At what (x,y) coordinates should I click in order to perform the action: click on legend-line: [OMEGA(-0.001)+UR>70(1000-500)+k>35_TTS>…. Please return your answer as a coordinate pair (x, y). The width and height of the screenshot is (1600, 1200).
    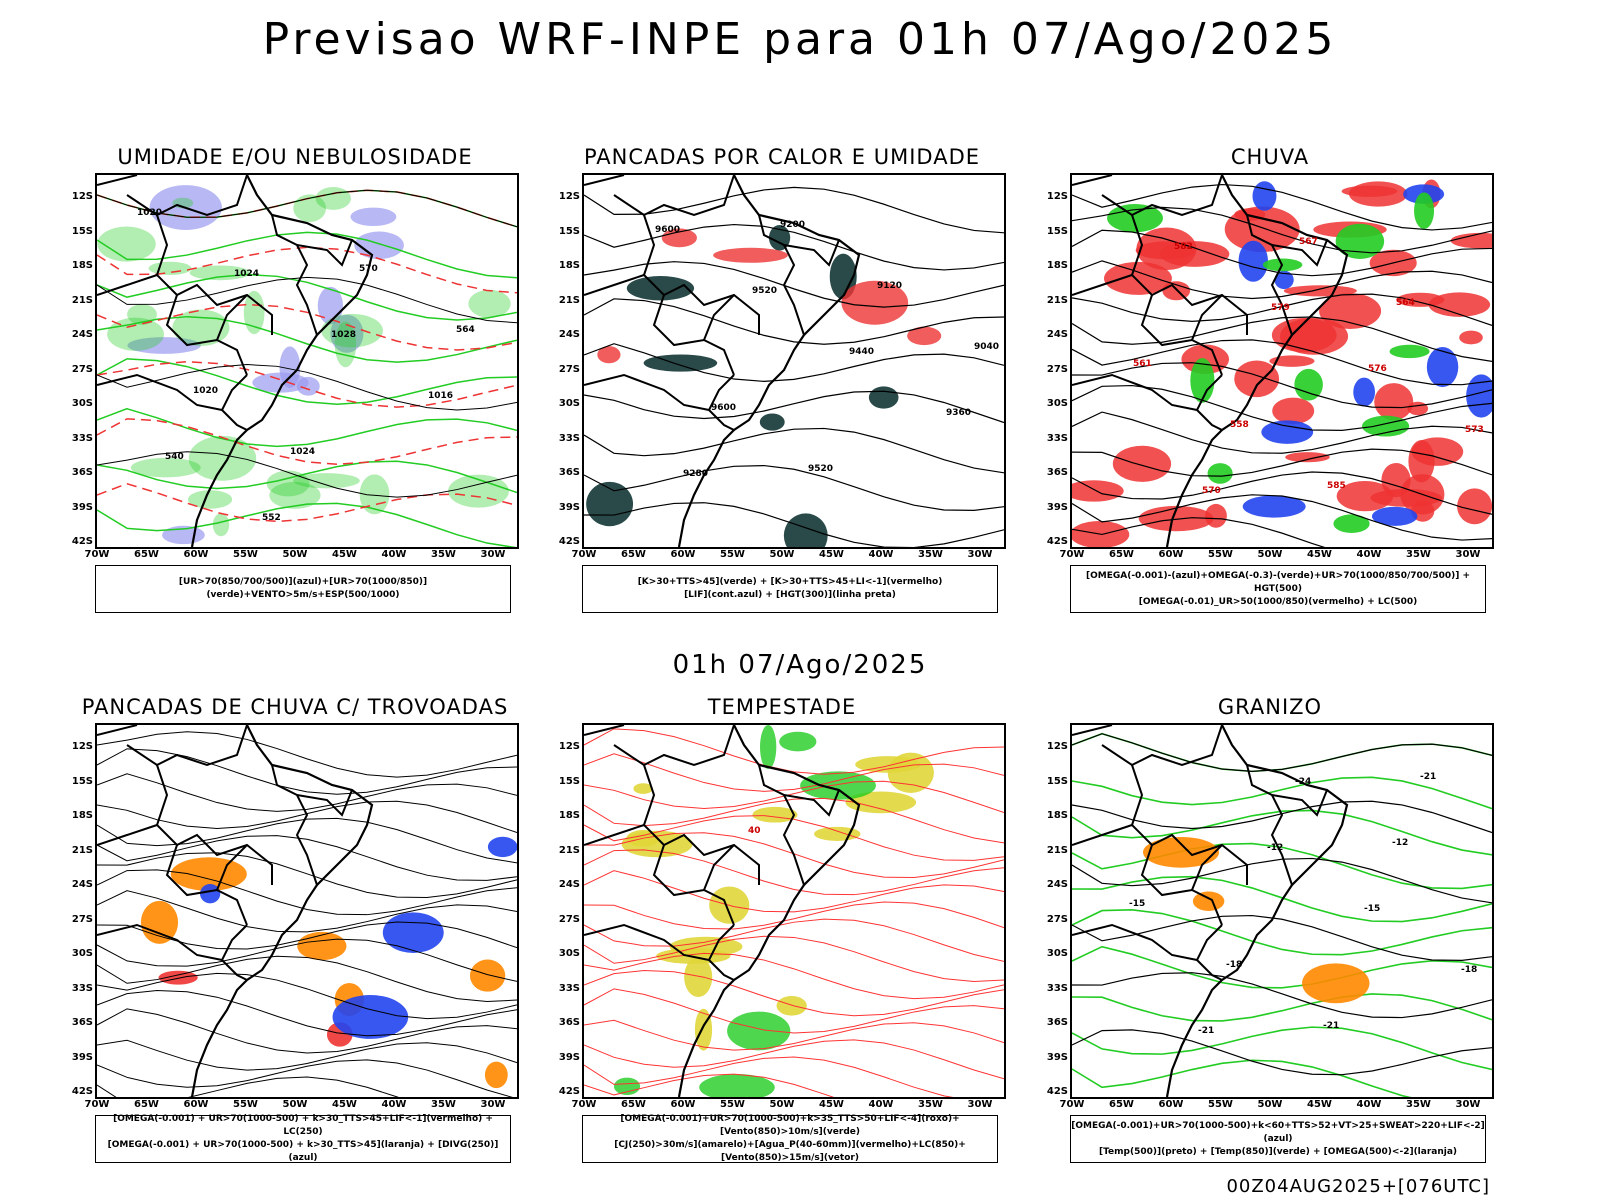
    Looking at the image, I should click on (790, 1125).